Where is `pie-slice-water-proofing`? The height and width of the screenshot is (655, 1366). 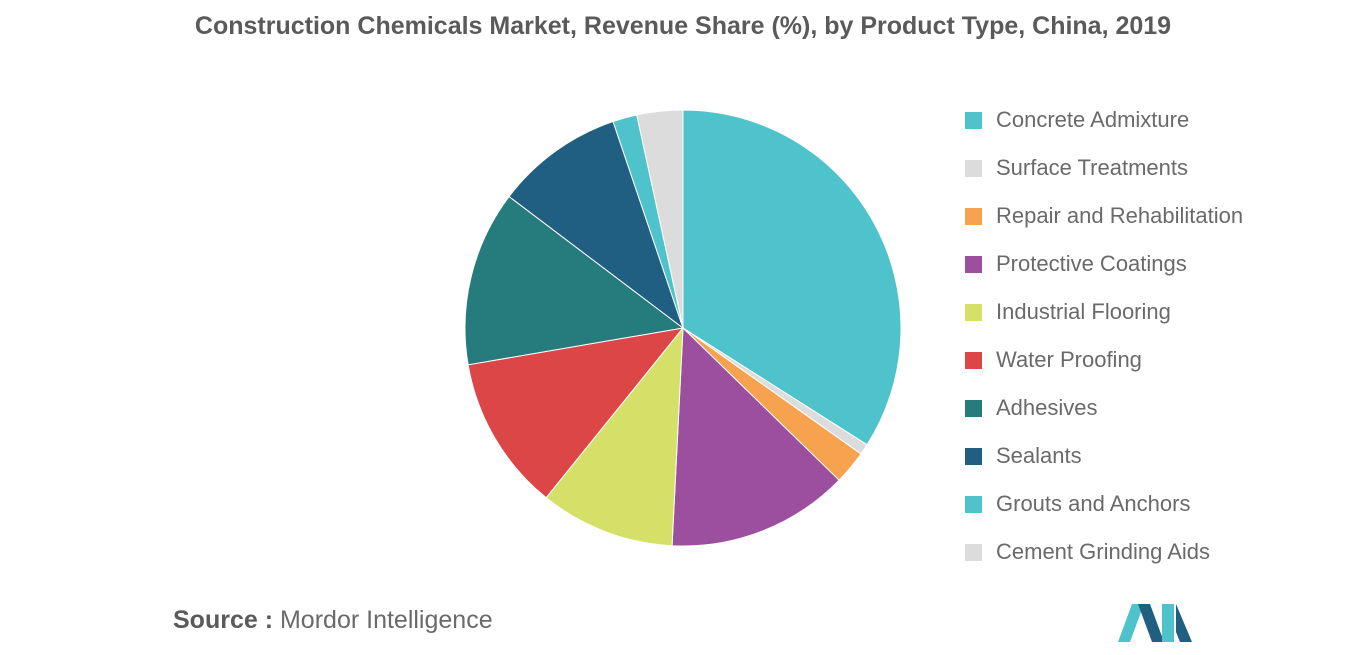
pie-slice-water-proofing is located at coordinates (576, 413).